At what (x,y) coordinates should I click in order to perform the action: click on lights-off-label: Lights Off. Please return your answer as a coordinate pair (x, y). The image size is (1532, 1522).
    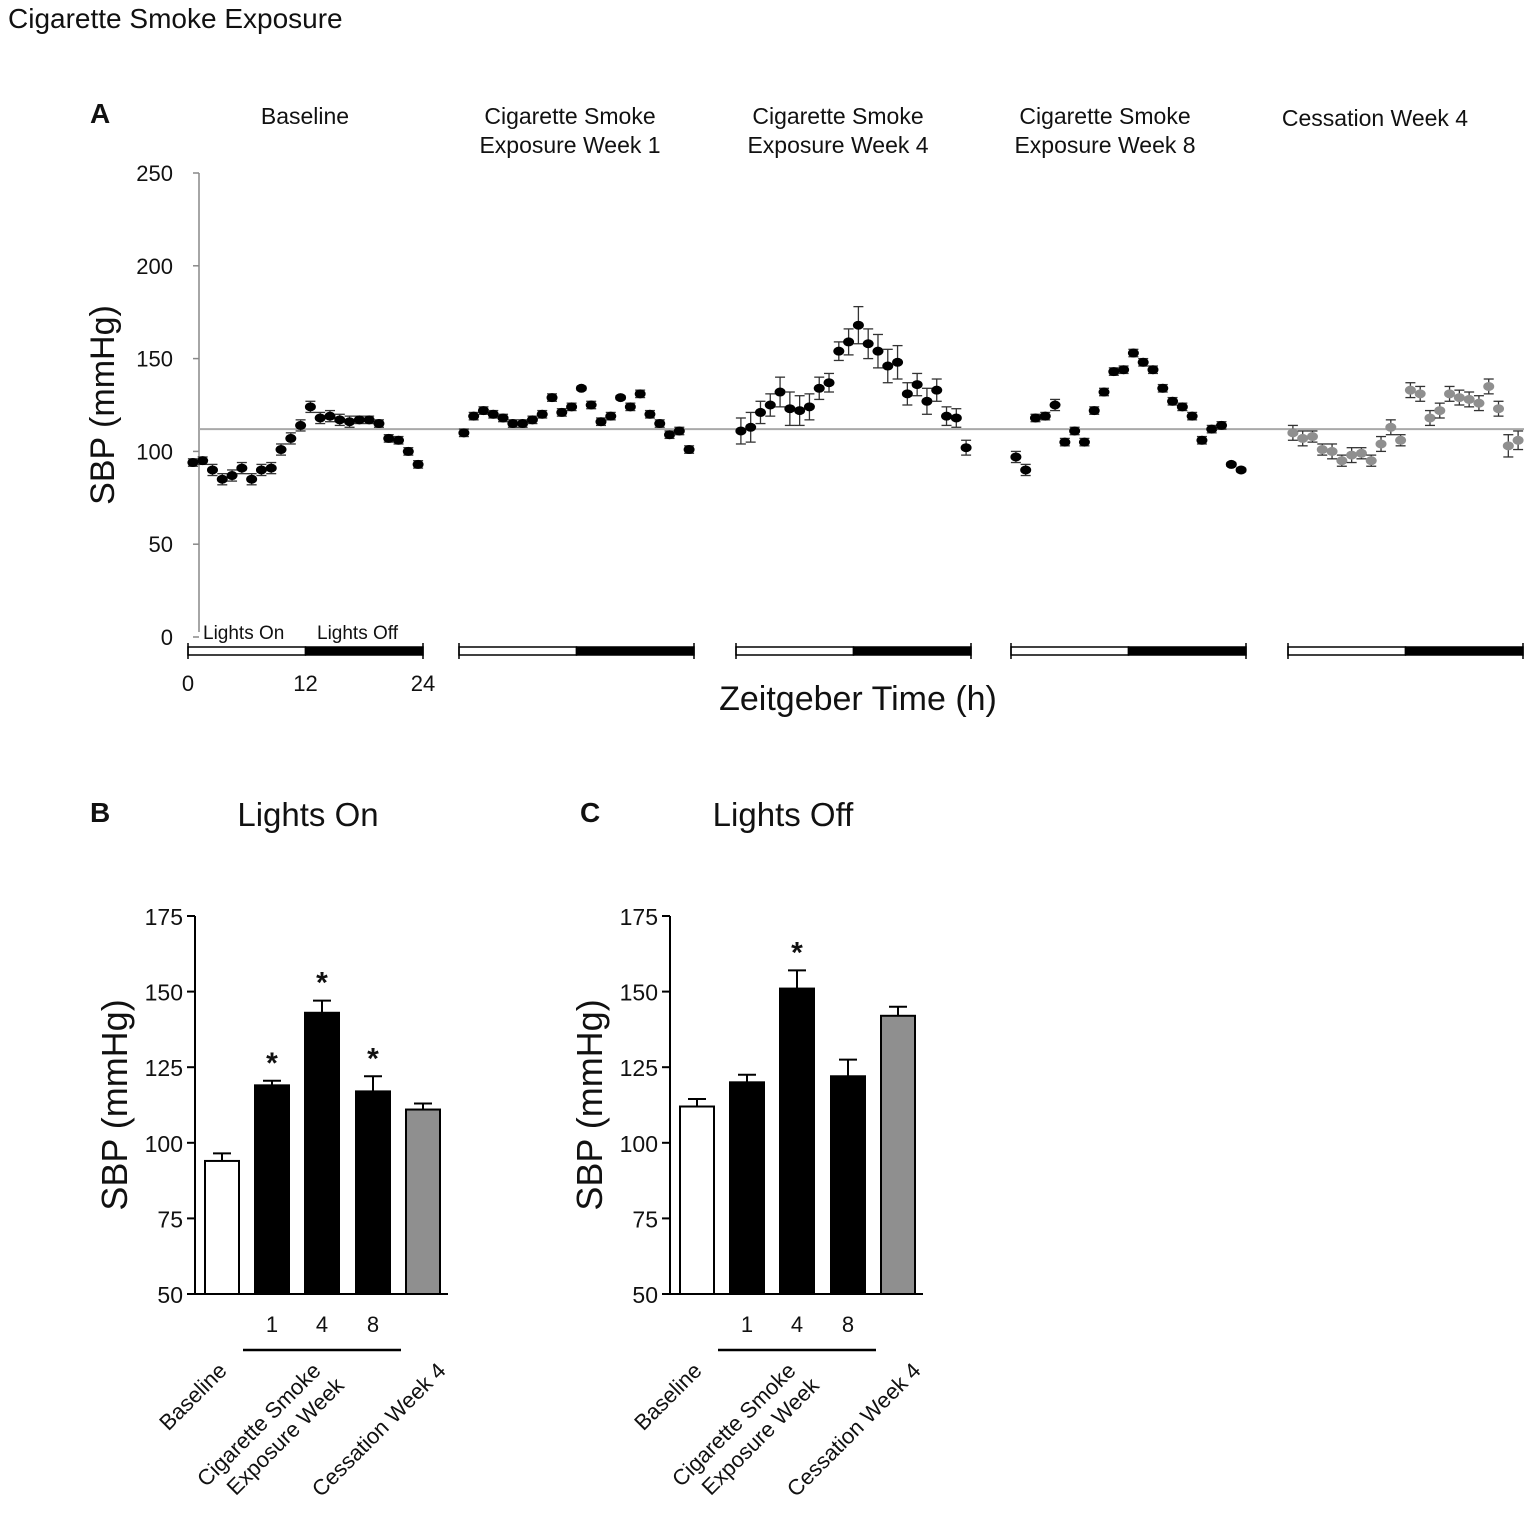
    Looking at the image, I should click on (358, 633).